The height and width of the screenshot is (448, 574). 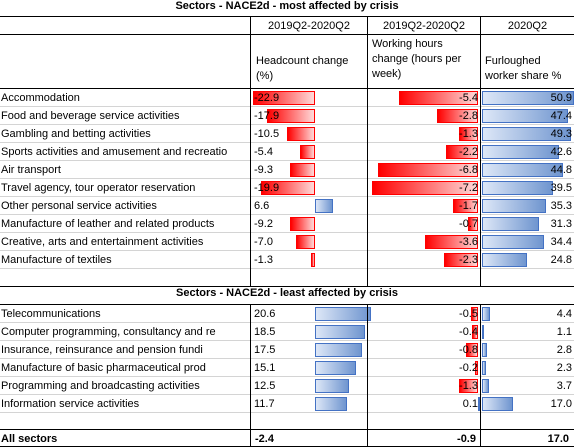 I want to click on headcount-value: 15.1, so click(x=265, y=368).